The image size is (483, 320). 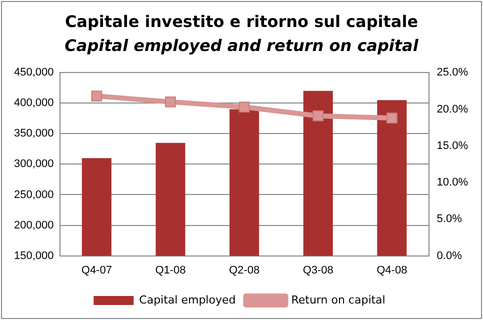 I want to click on y-tick-label: 450,000, so click(x=34, y=72).